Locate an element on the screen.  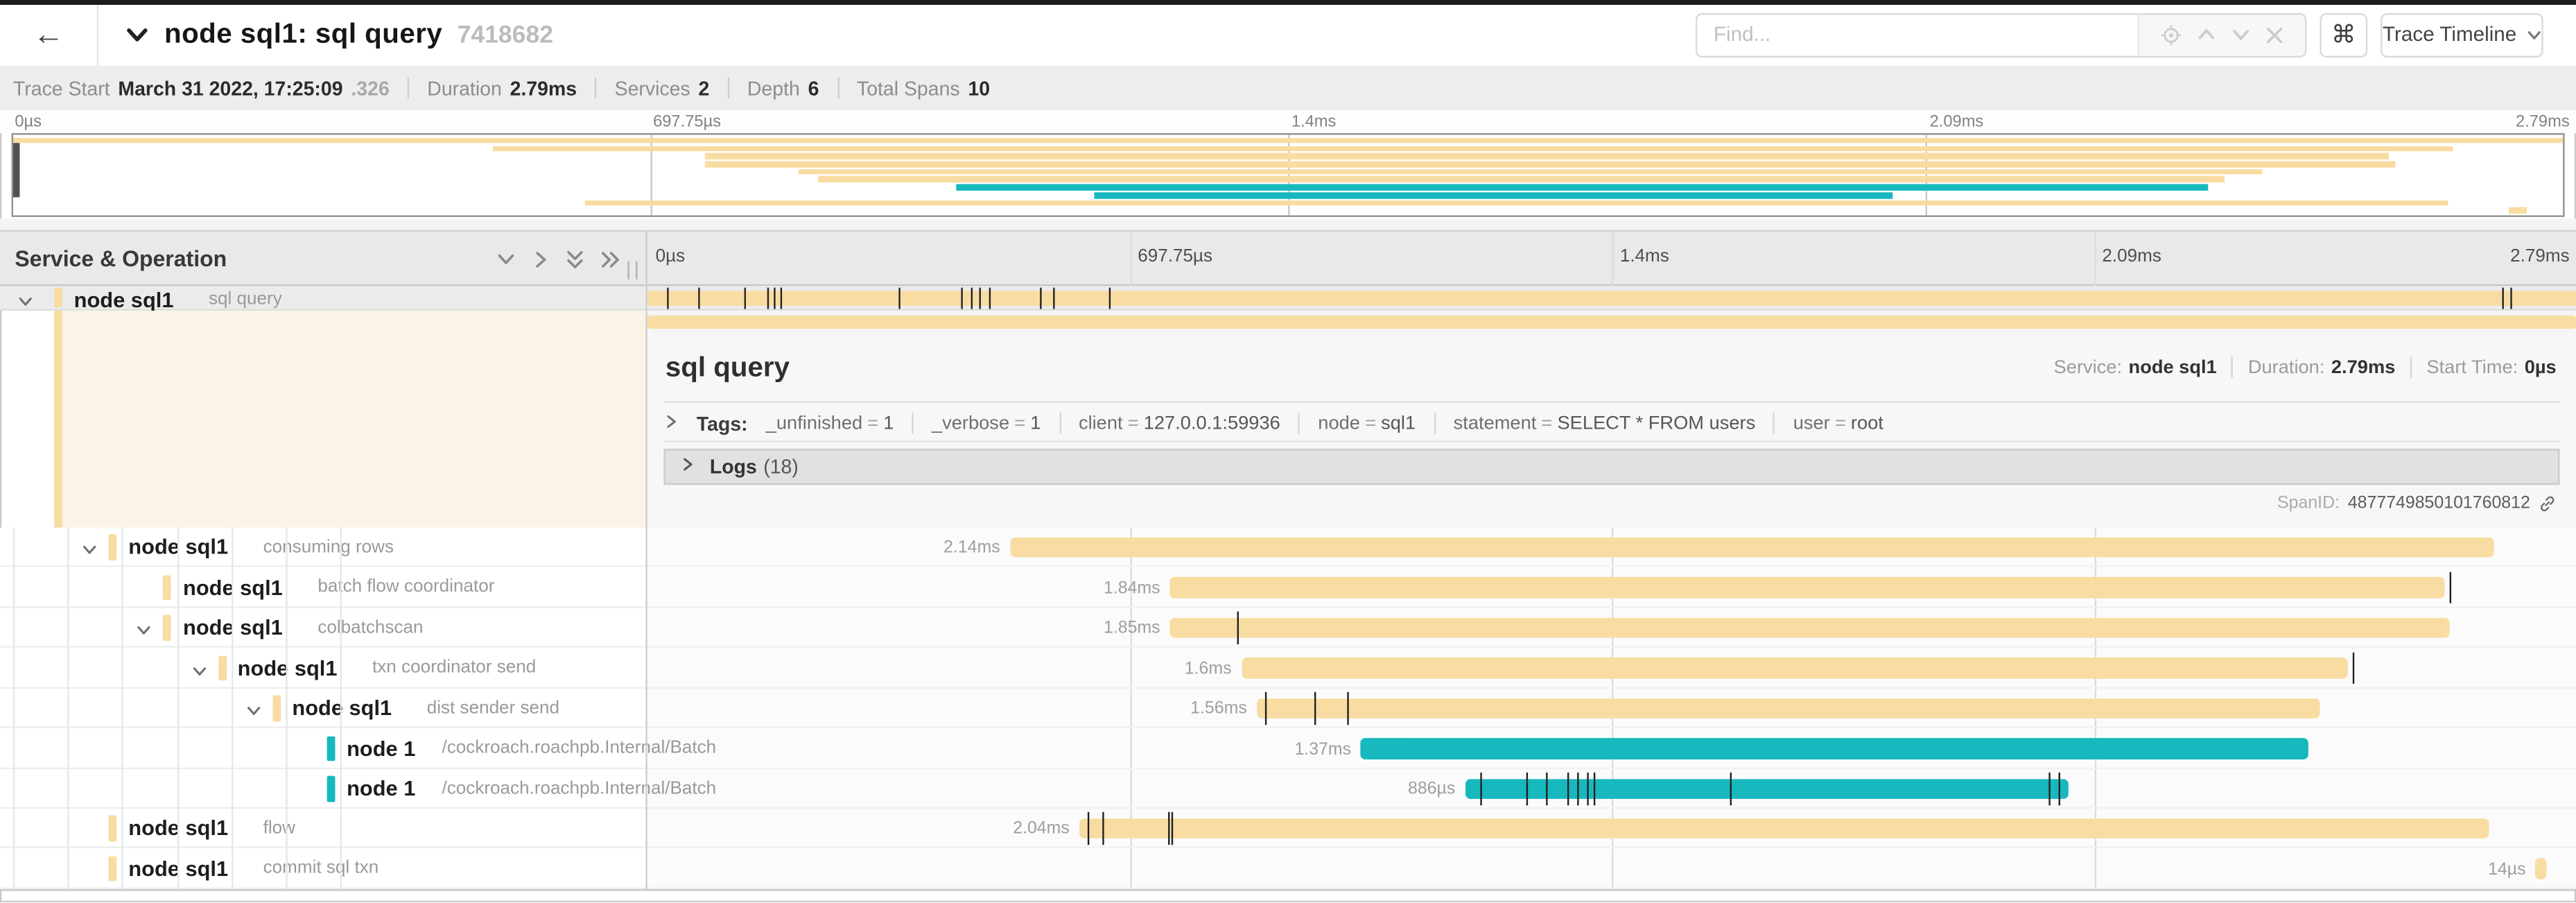
tag-item: _unfinished = 1 is located at coordinates (830, 423).